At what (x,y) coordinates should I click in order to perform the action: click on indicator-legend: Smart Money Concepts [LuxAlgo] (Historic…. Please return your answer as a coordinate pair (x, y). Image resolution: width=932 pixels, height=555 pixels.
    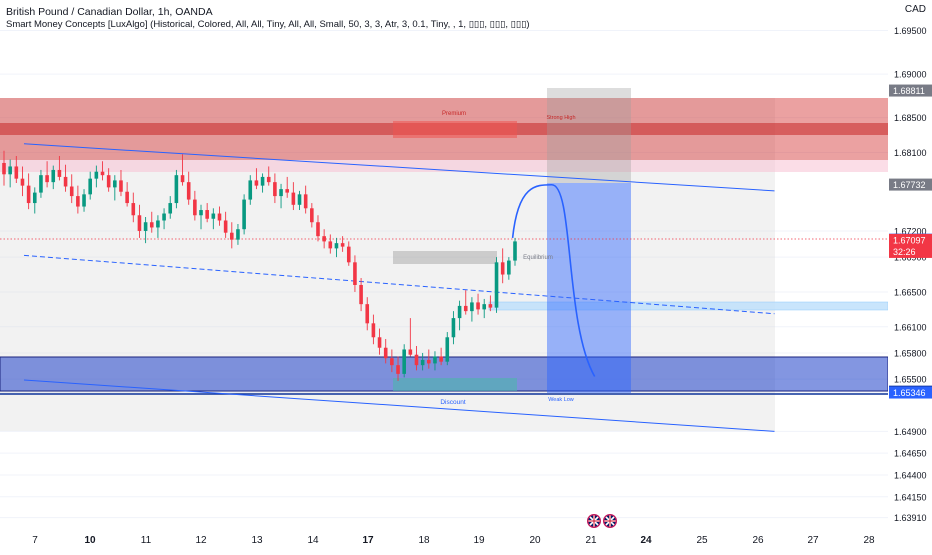
    Looking at the image, I should click on (268, 24).